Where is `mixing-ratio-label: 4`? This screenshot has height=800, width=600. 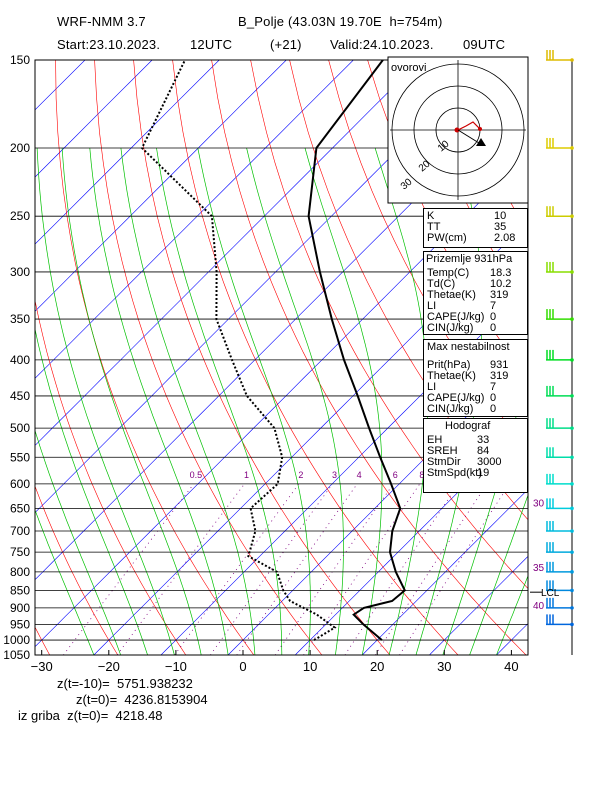 mixing-ratio-label: 4 is located at coordinates (359, 475).